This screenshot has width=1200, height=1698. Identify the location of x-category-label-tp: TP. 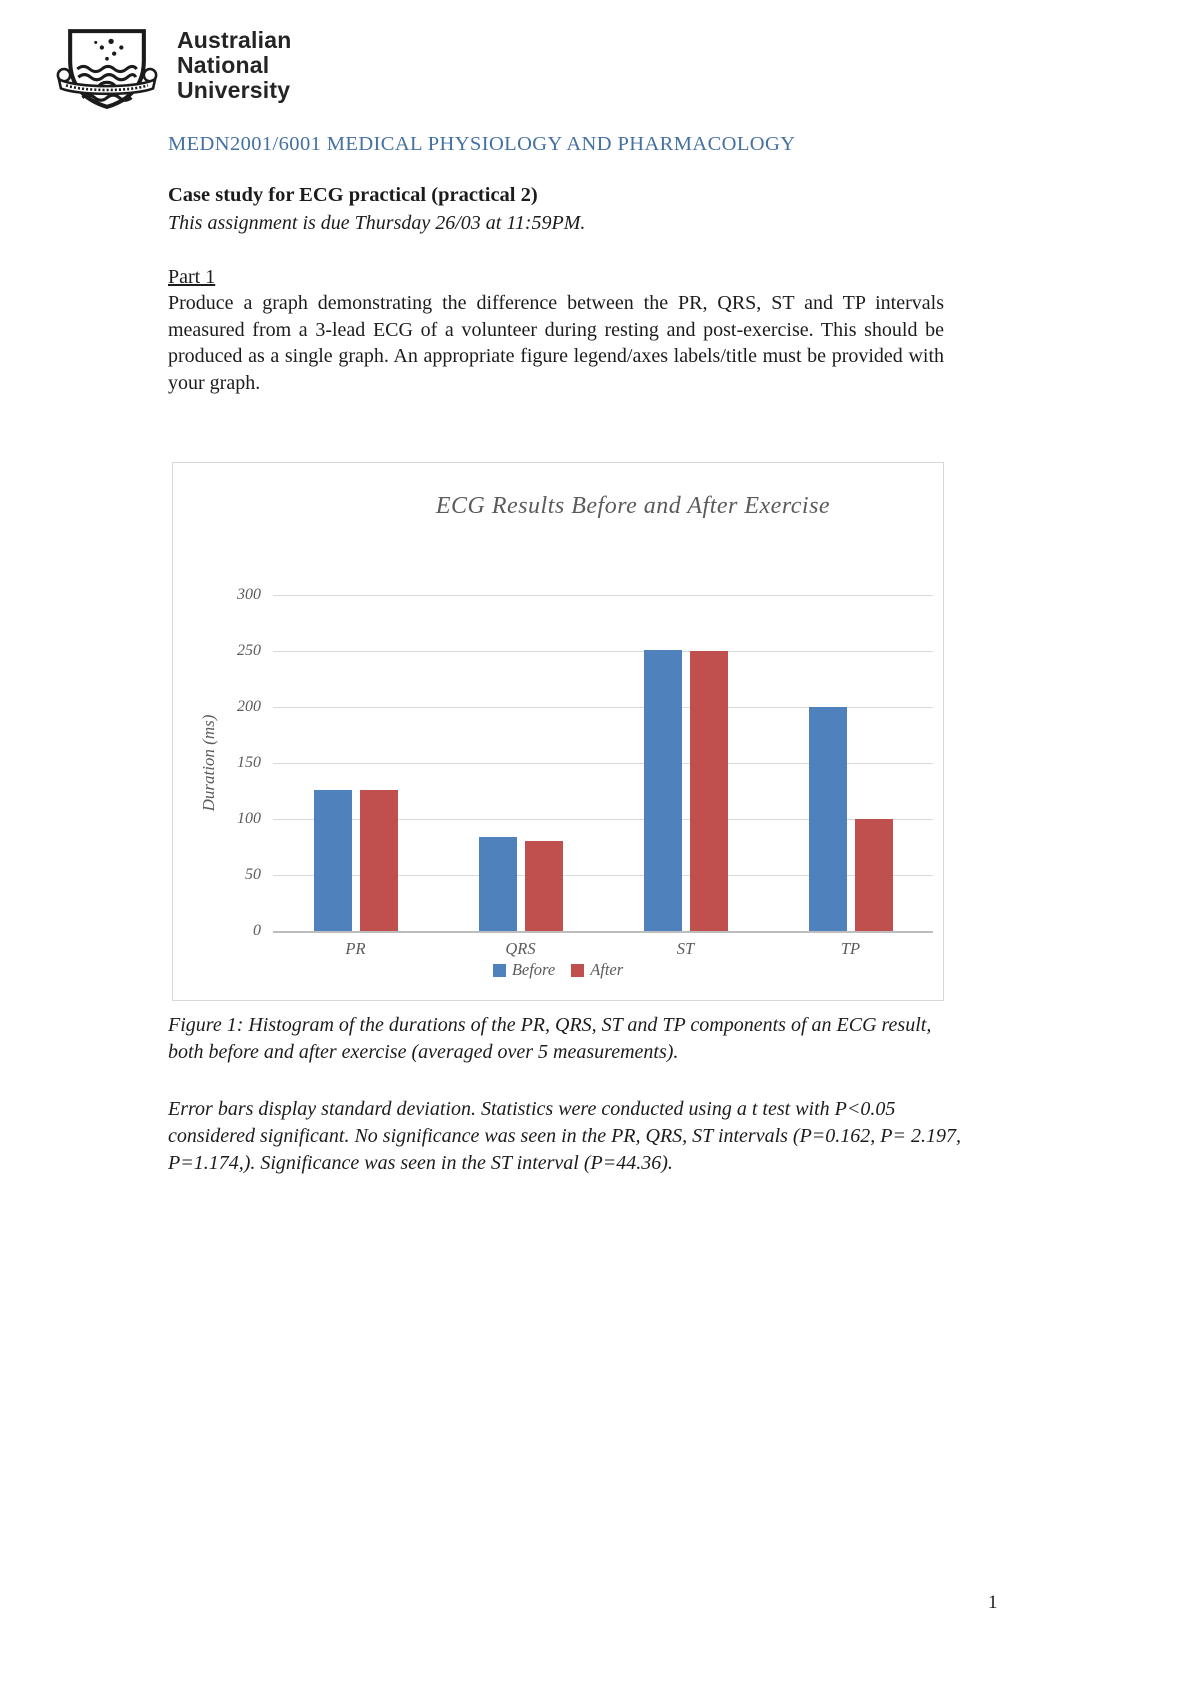
(850, 948).